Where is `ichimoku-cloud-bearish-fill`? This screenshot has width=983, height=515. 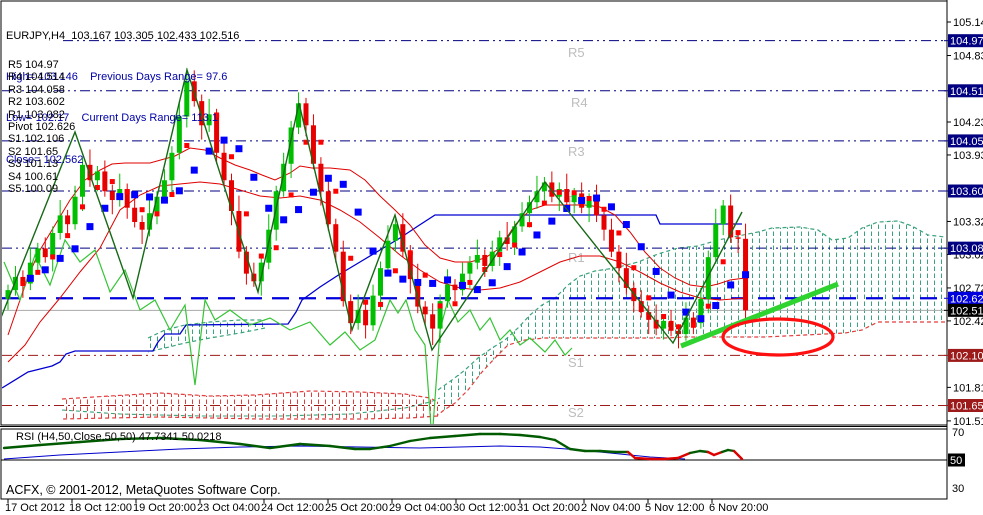 ichimoku-cloud-bearish-fill is located at coordinates (250, 405).